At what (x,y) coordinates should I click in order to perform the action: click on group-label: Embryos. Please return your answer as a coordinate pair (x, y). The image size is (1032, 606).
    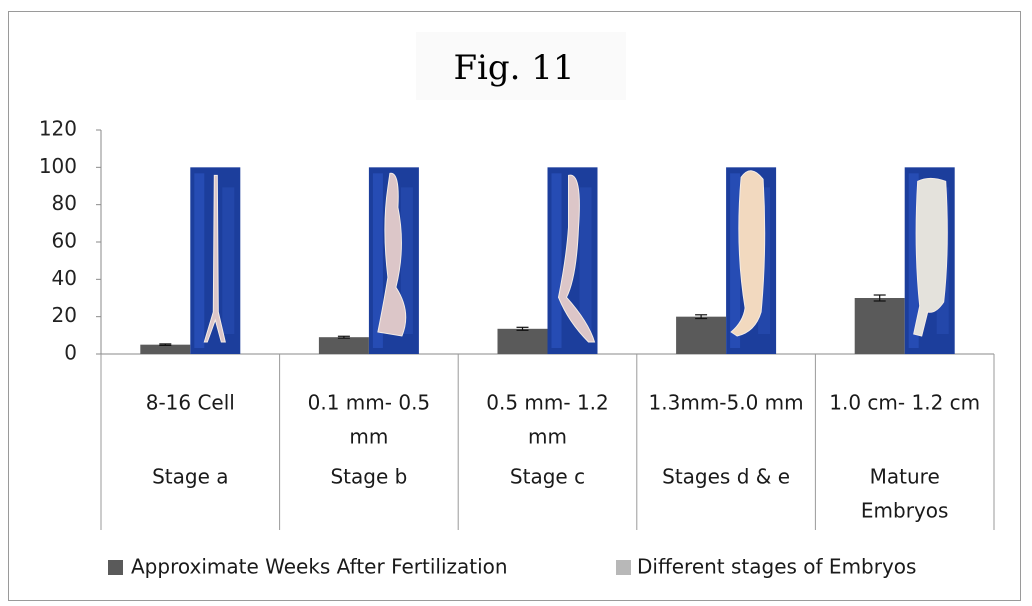
    Looking at the image, I should click on (905, 511).